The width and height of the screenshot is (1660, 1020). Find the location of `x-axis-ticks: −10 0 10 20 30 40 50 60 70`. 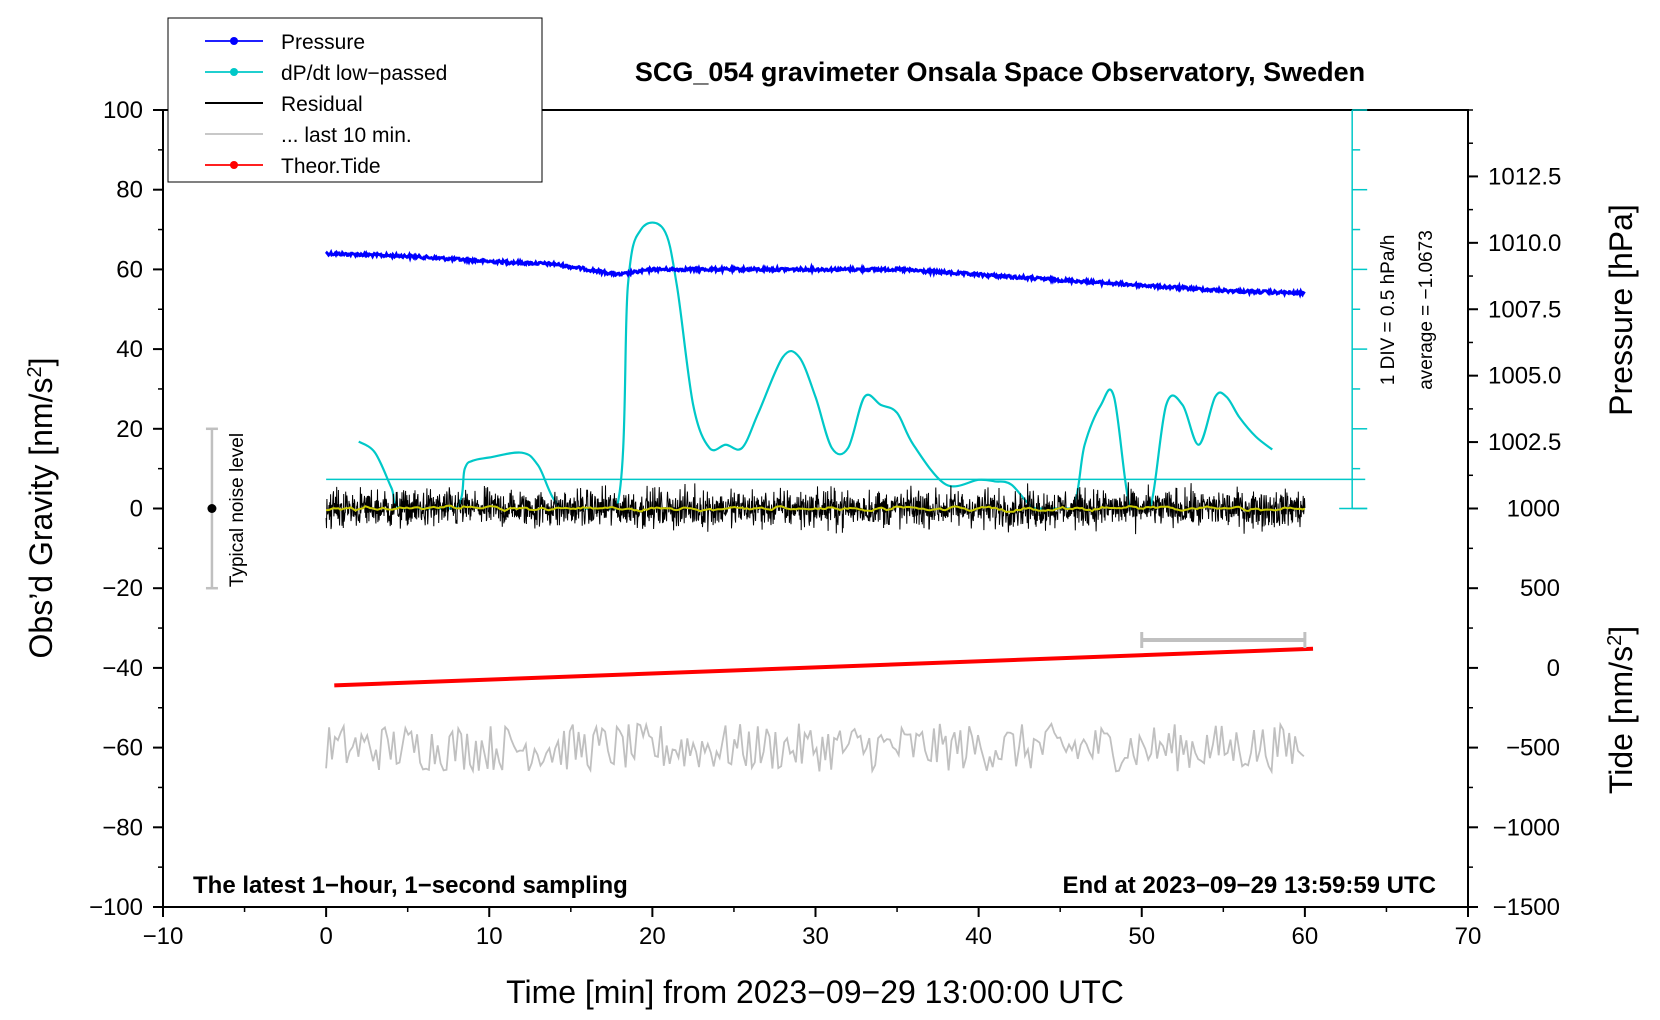

x-axis-ticks: −10 0 10 20 30 40 50 60 70 is located at coordinates (812, 928).